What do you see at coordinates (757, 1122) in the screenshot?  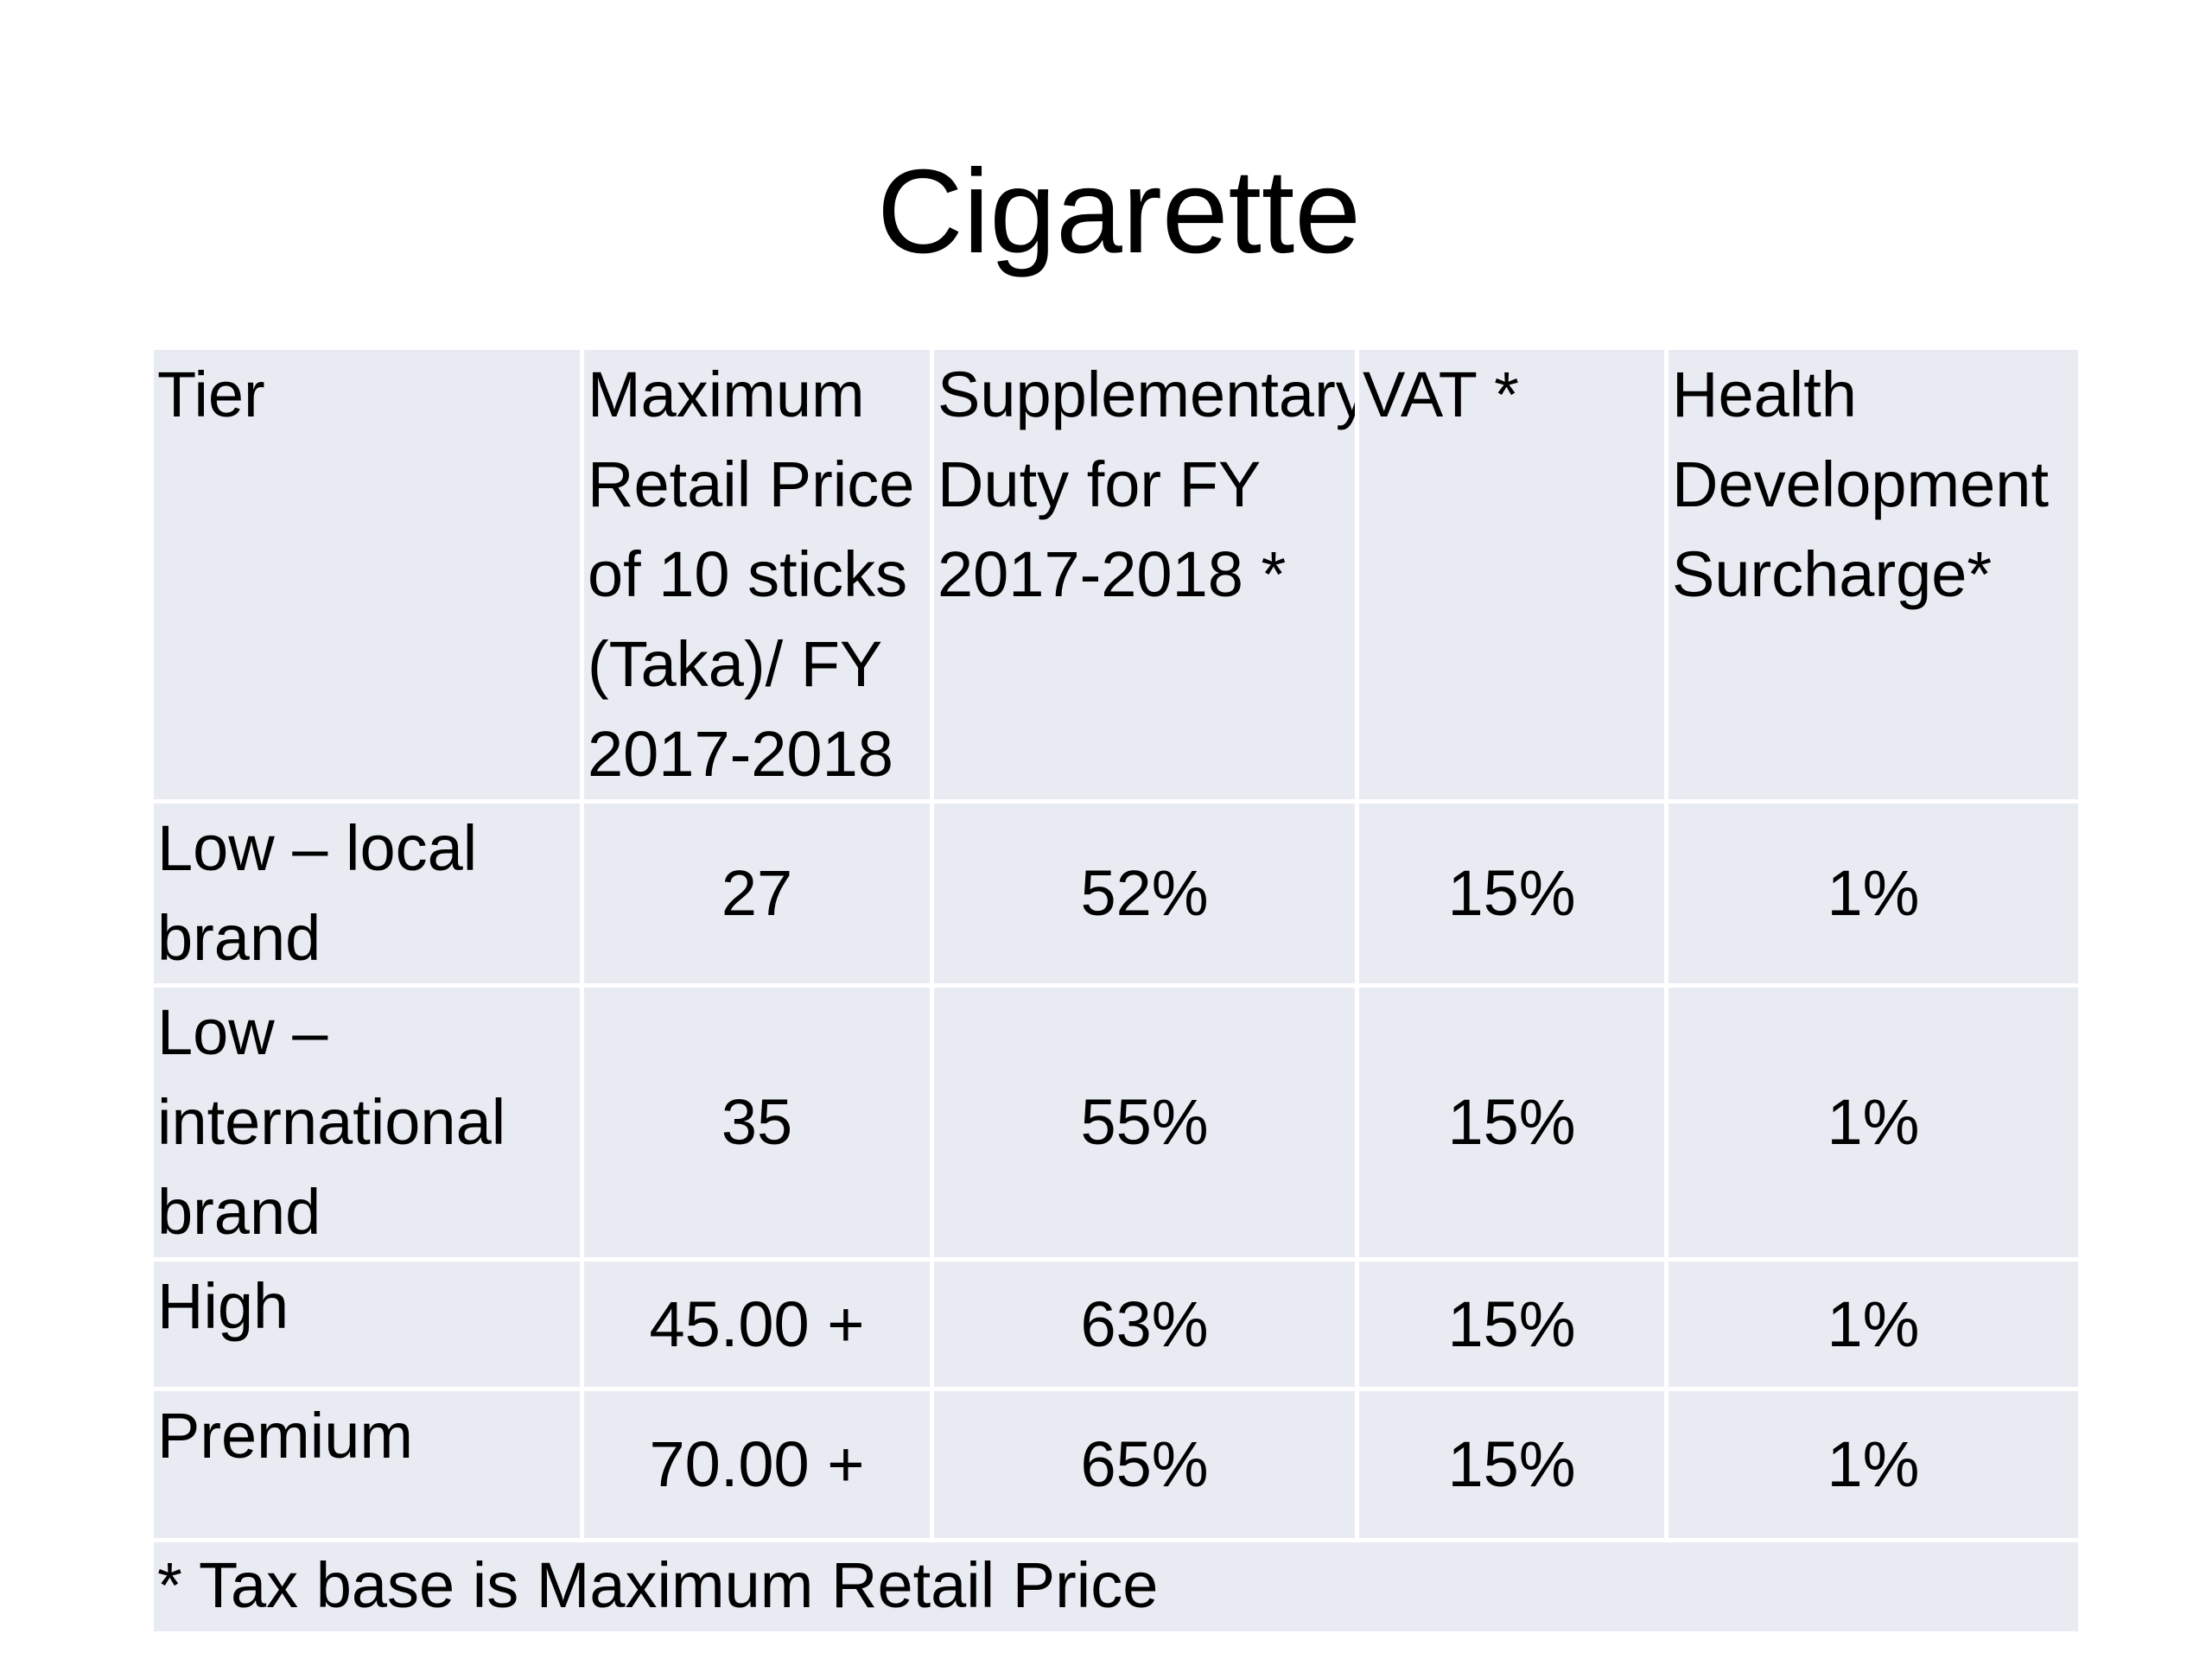 I see `max-retail-price-cell: 35` at bounding box center [757, 1122].